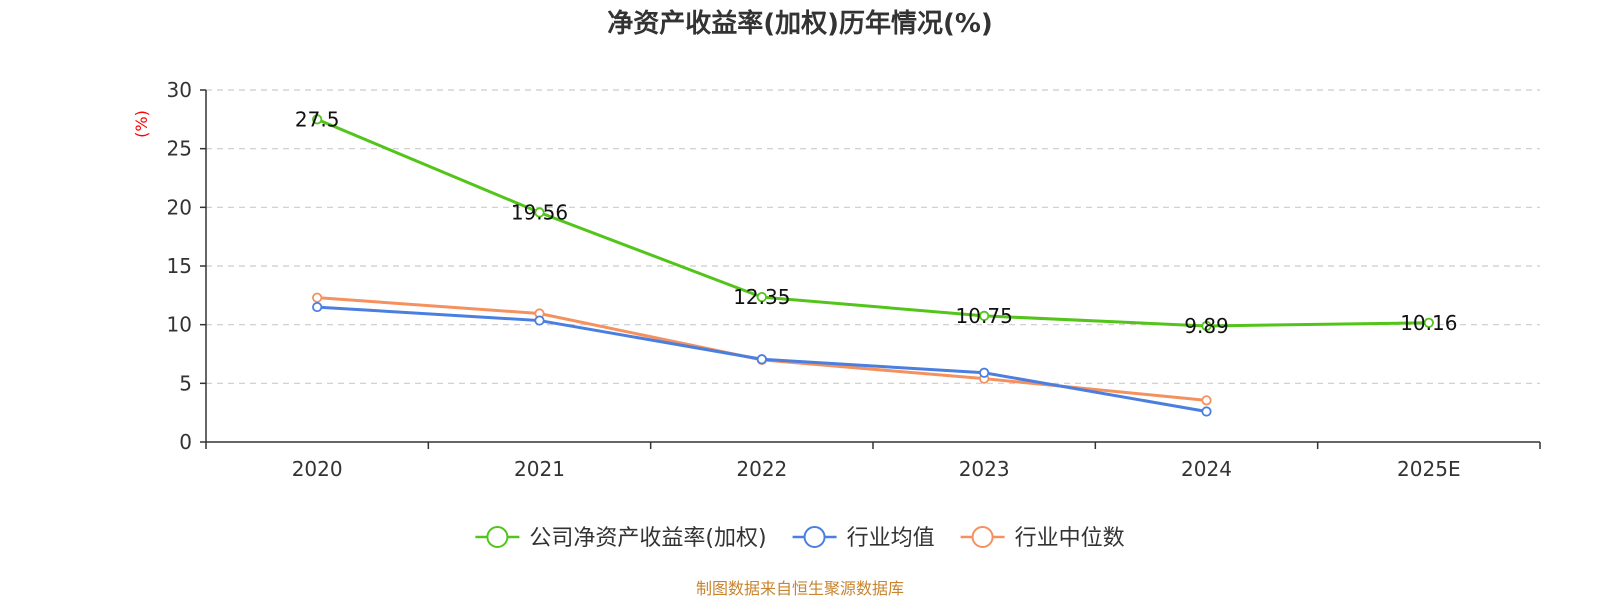 The image size is (1600, 604). I want to click on y-tick-label-25: 25, so click(179, 149).